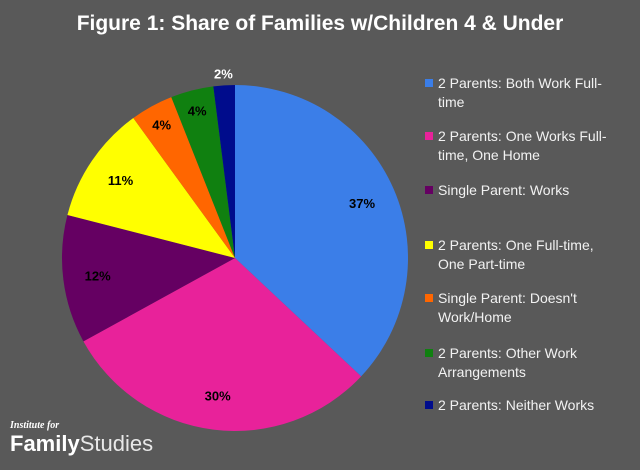  Describe the element at coordinates (35, 425) in the screenshot. I see `logo-small-text: Institute for` at that location.